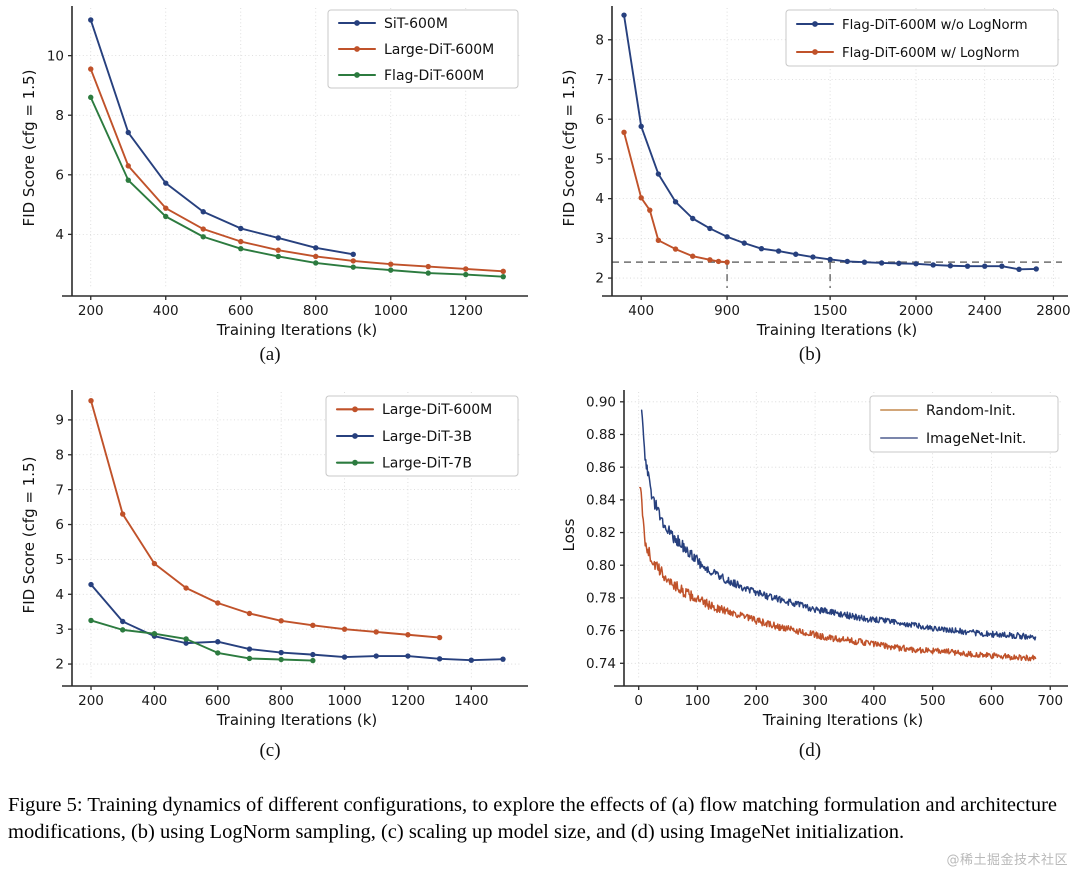 The width and height of the screenshot is (1080, 889). I want to click on legend-entry: Flag-DiT-600M w/o LogNorm, so click(911, 25).